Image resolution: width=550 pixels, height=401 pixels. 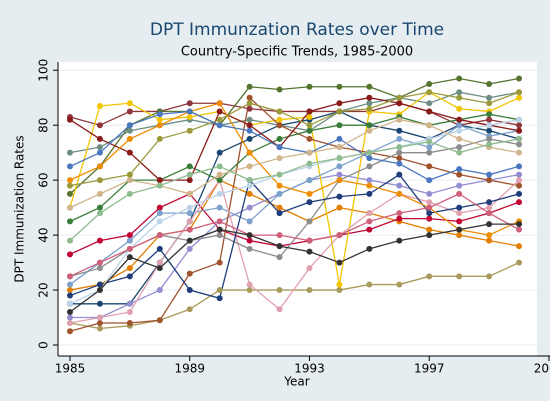 What do you see at coordinates (189, 369) in the screenshot?
I see `x-tick-label: 1989` at bounding box center [189, 369].